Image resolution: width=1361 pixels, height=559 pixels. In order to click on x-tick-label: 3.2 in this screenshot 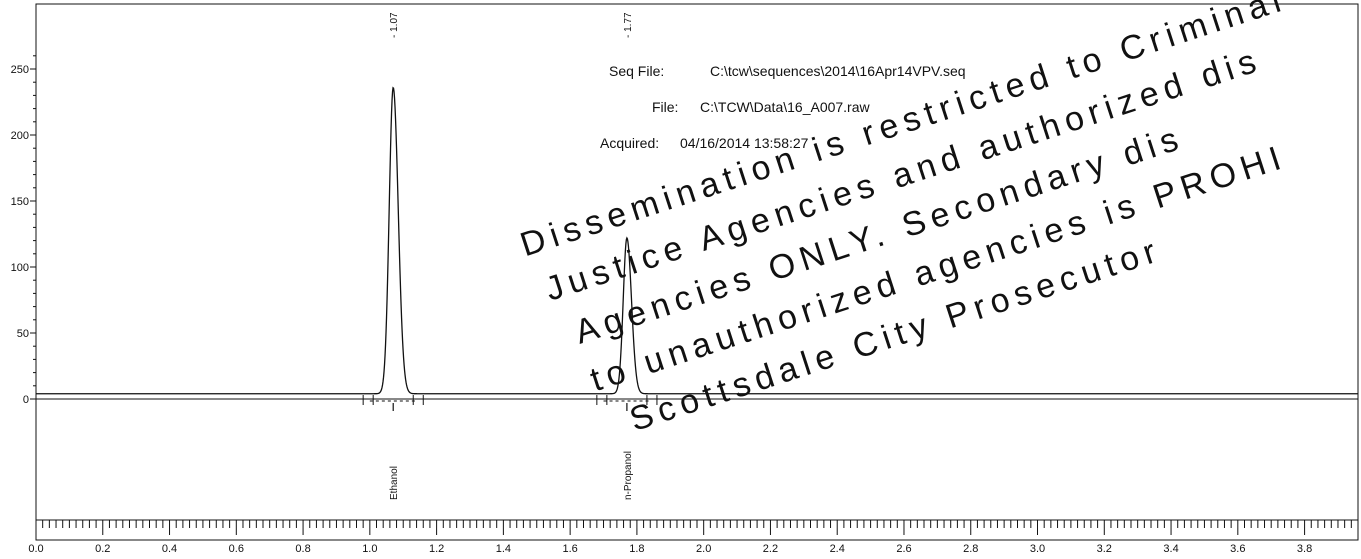, I will do `click(1104, 549)`.